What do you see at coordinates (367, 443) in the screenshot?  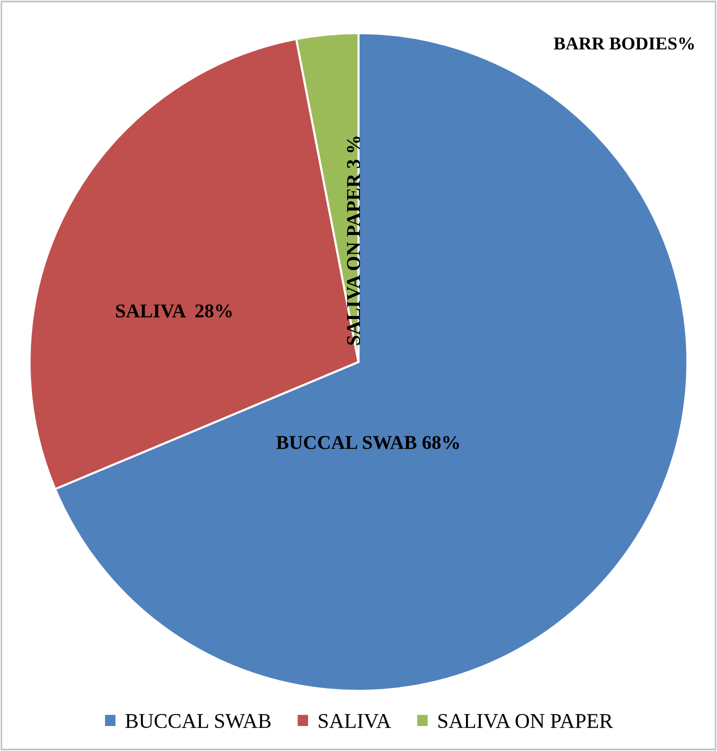 I see `data-label: BUCCAL SWAB 68%` at bounding box center [367, 443].